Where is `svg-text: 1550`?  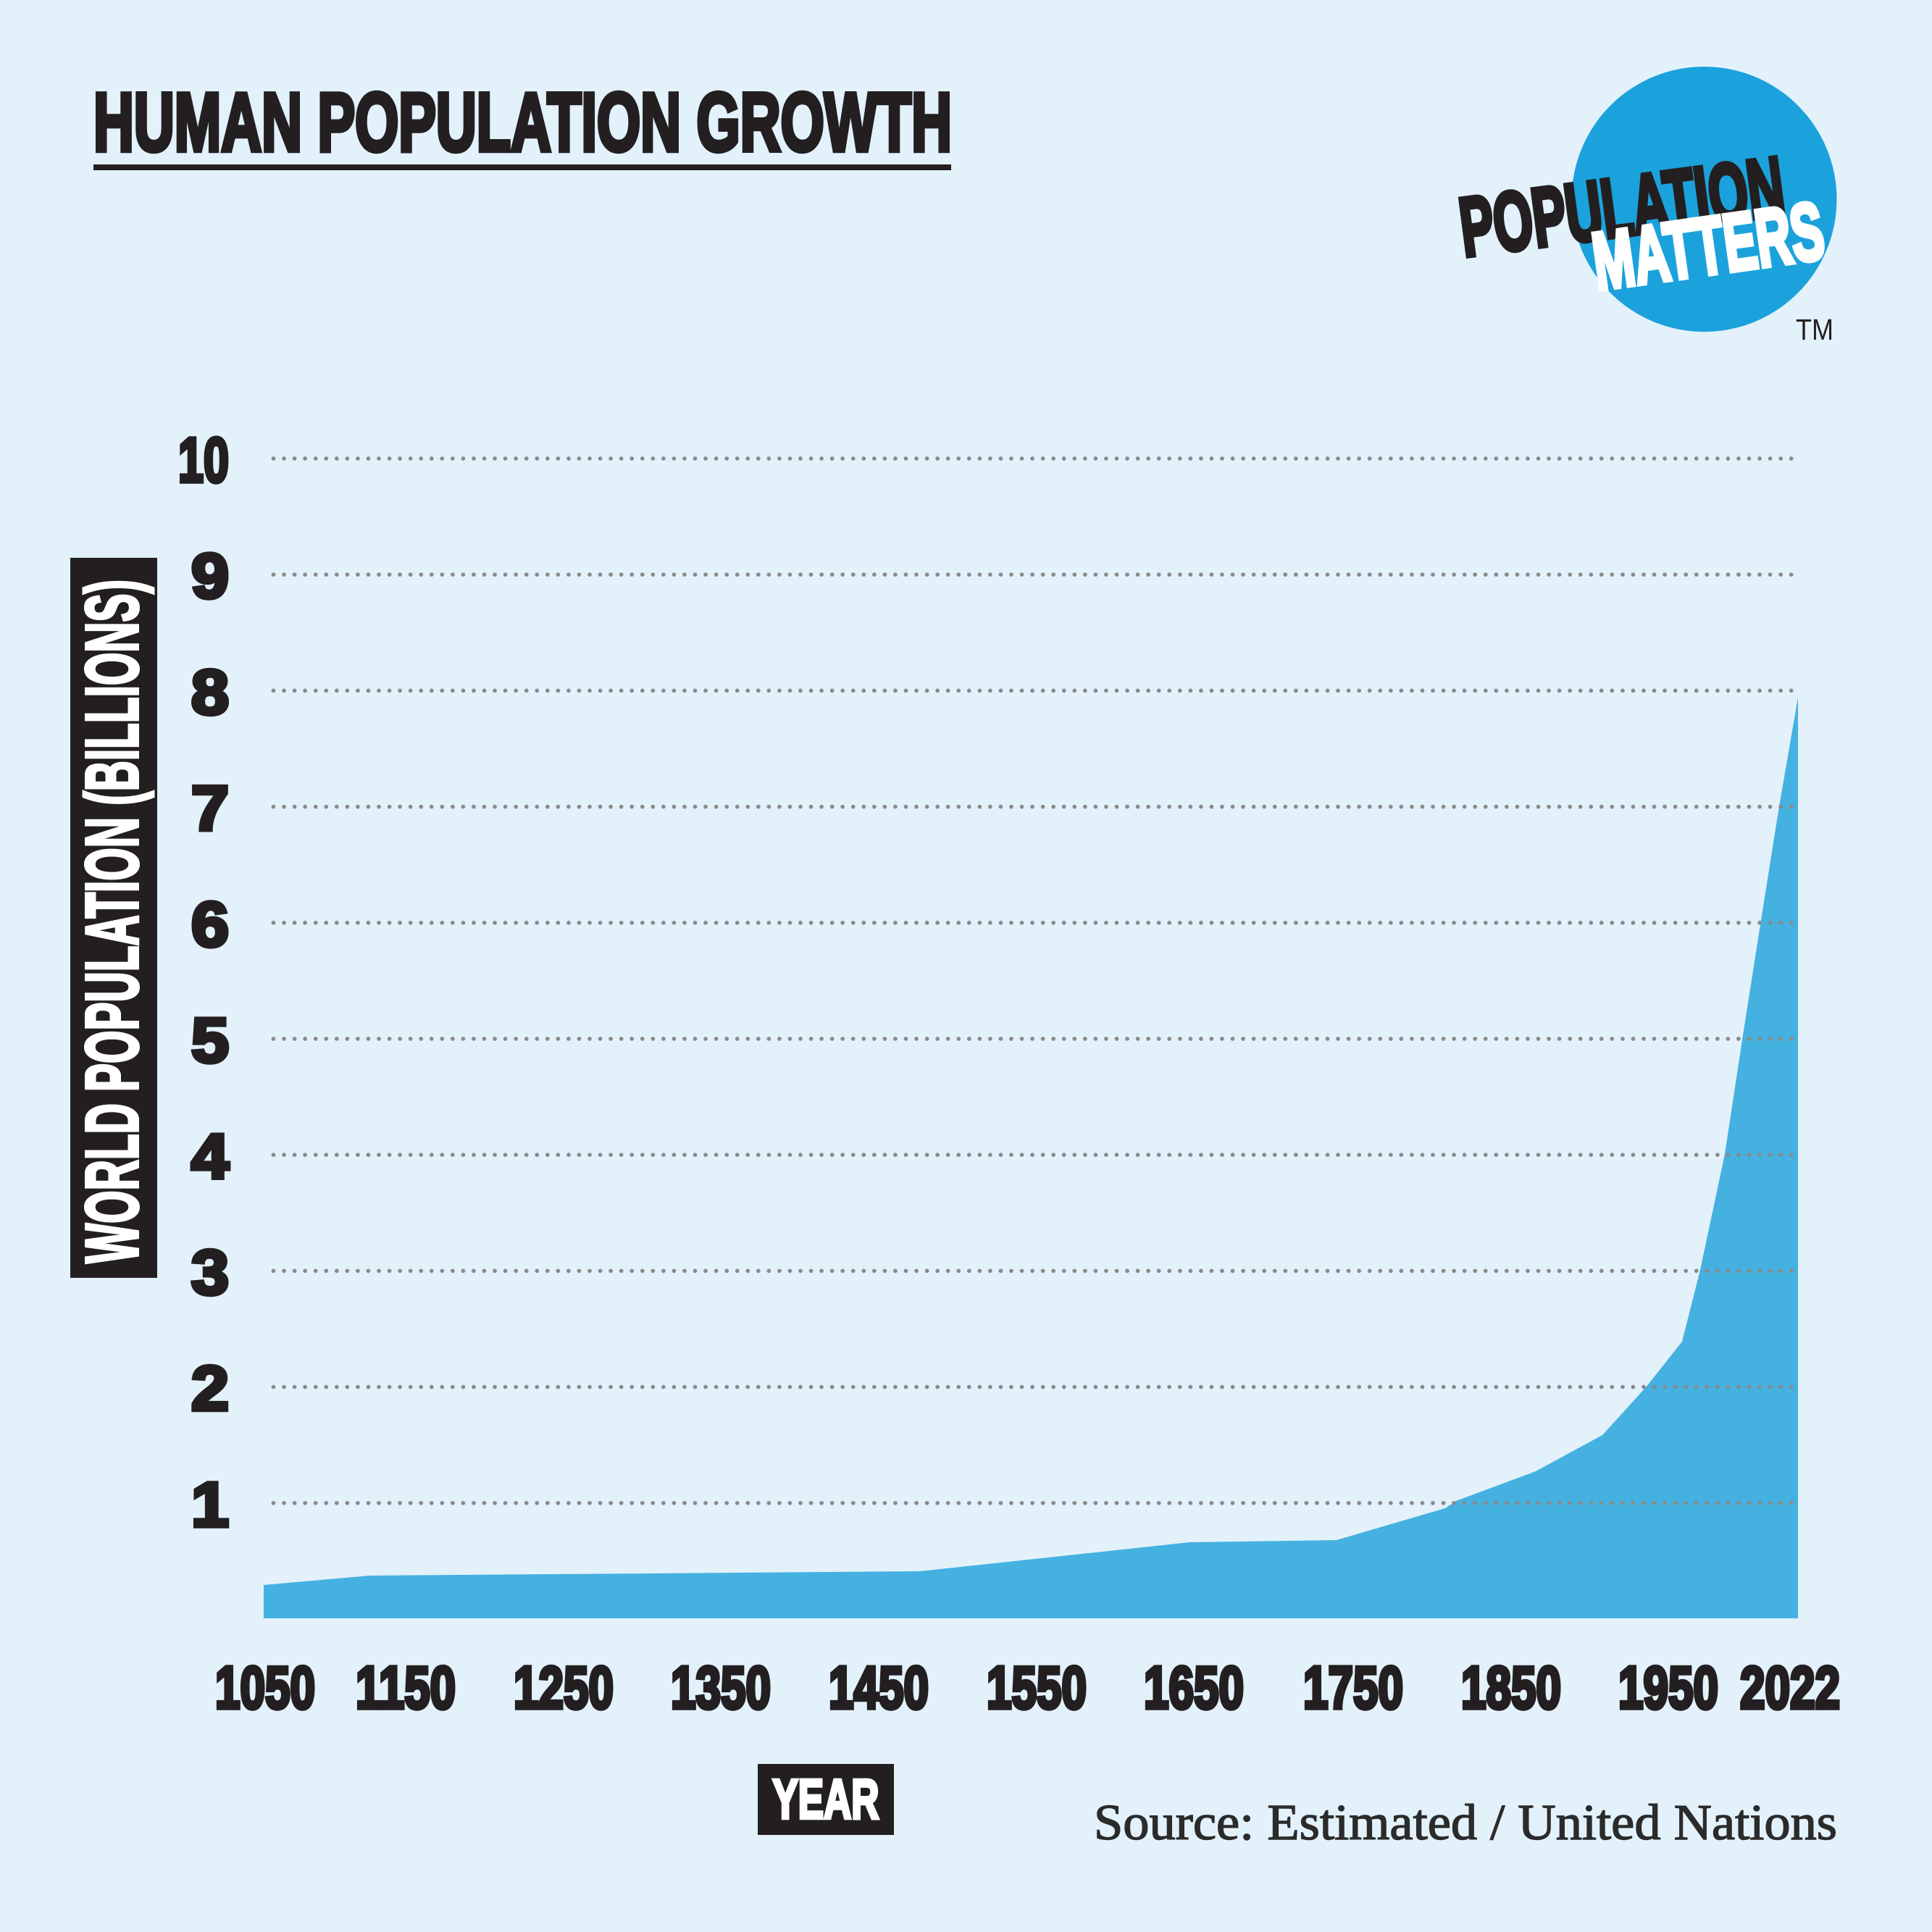 svg-text: 1550 is located at coordinates (1037, 1688).